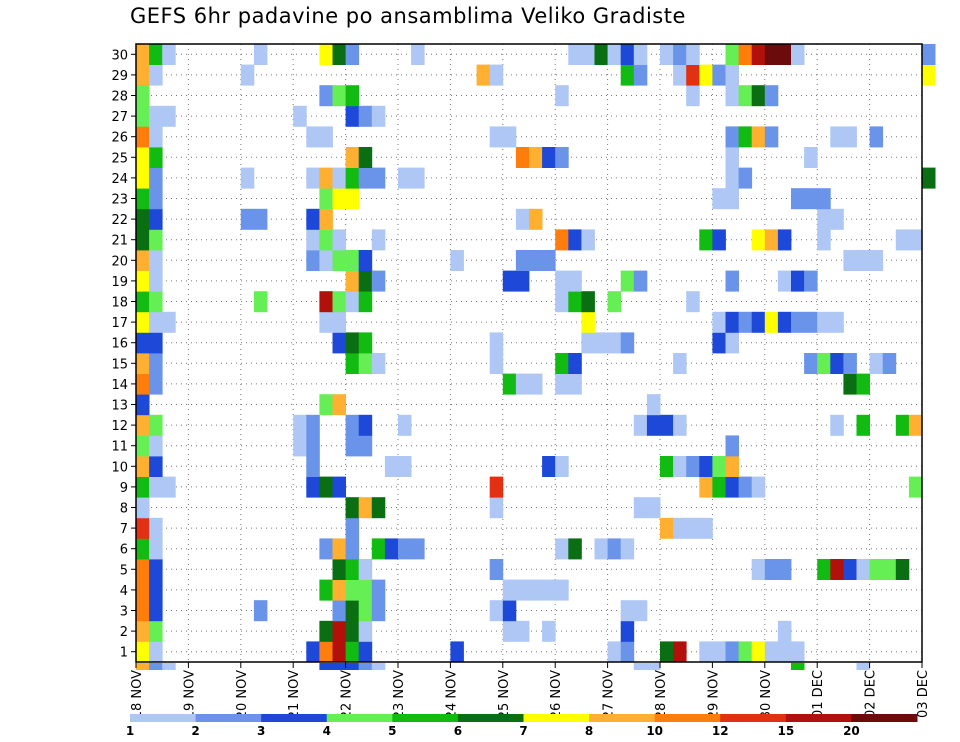 The image size is (960, 742). I want to click on y-tick-label: 22, so click(119, 220).